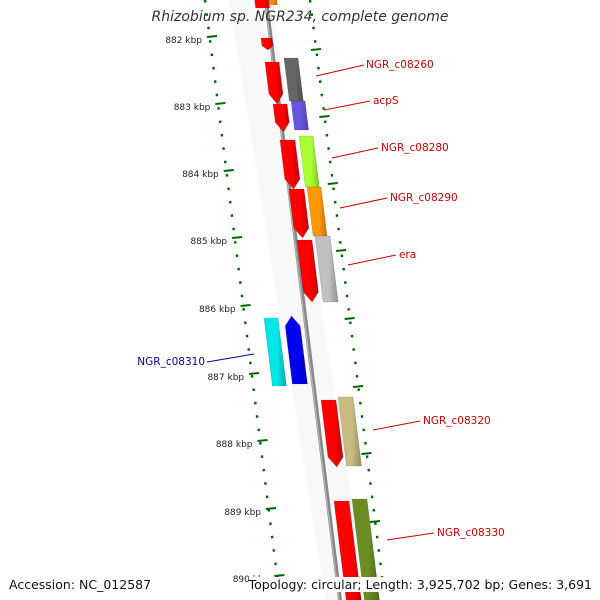  I want to click on kbp-tick-label: 889 kbp, so click(242, 513).